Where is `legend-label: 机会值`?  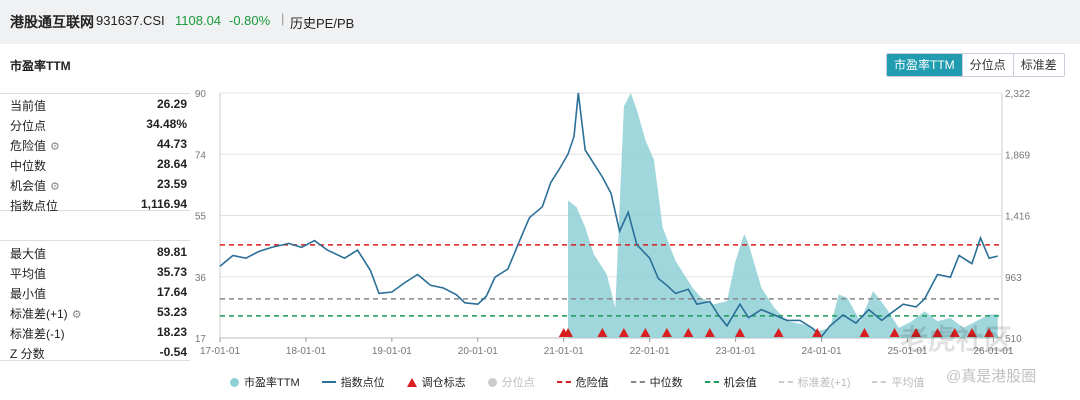
legend-label: 机会值 is located at coordinates (740, 383).